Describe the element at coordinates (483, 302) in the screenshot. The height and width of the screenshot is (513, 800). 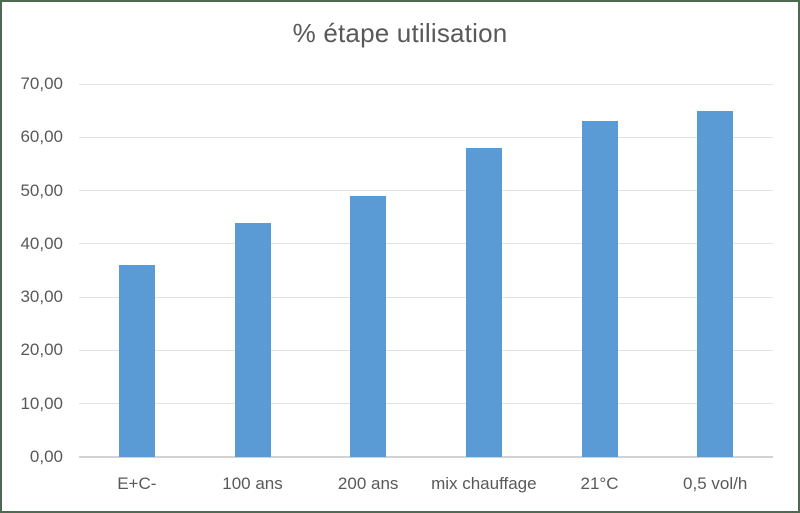
I see `bar-mix chauffage` at that location.